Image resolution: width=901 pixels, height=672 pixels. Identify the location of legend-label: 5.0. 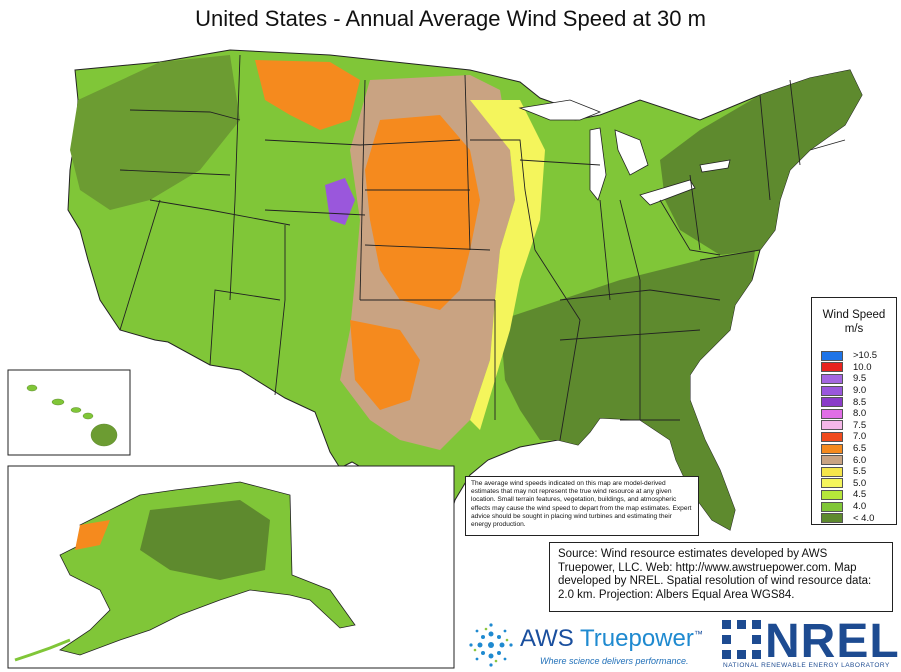
(860, 483).